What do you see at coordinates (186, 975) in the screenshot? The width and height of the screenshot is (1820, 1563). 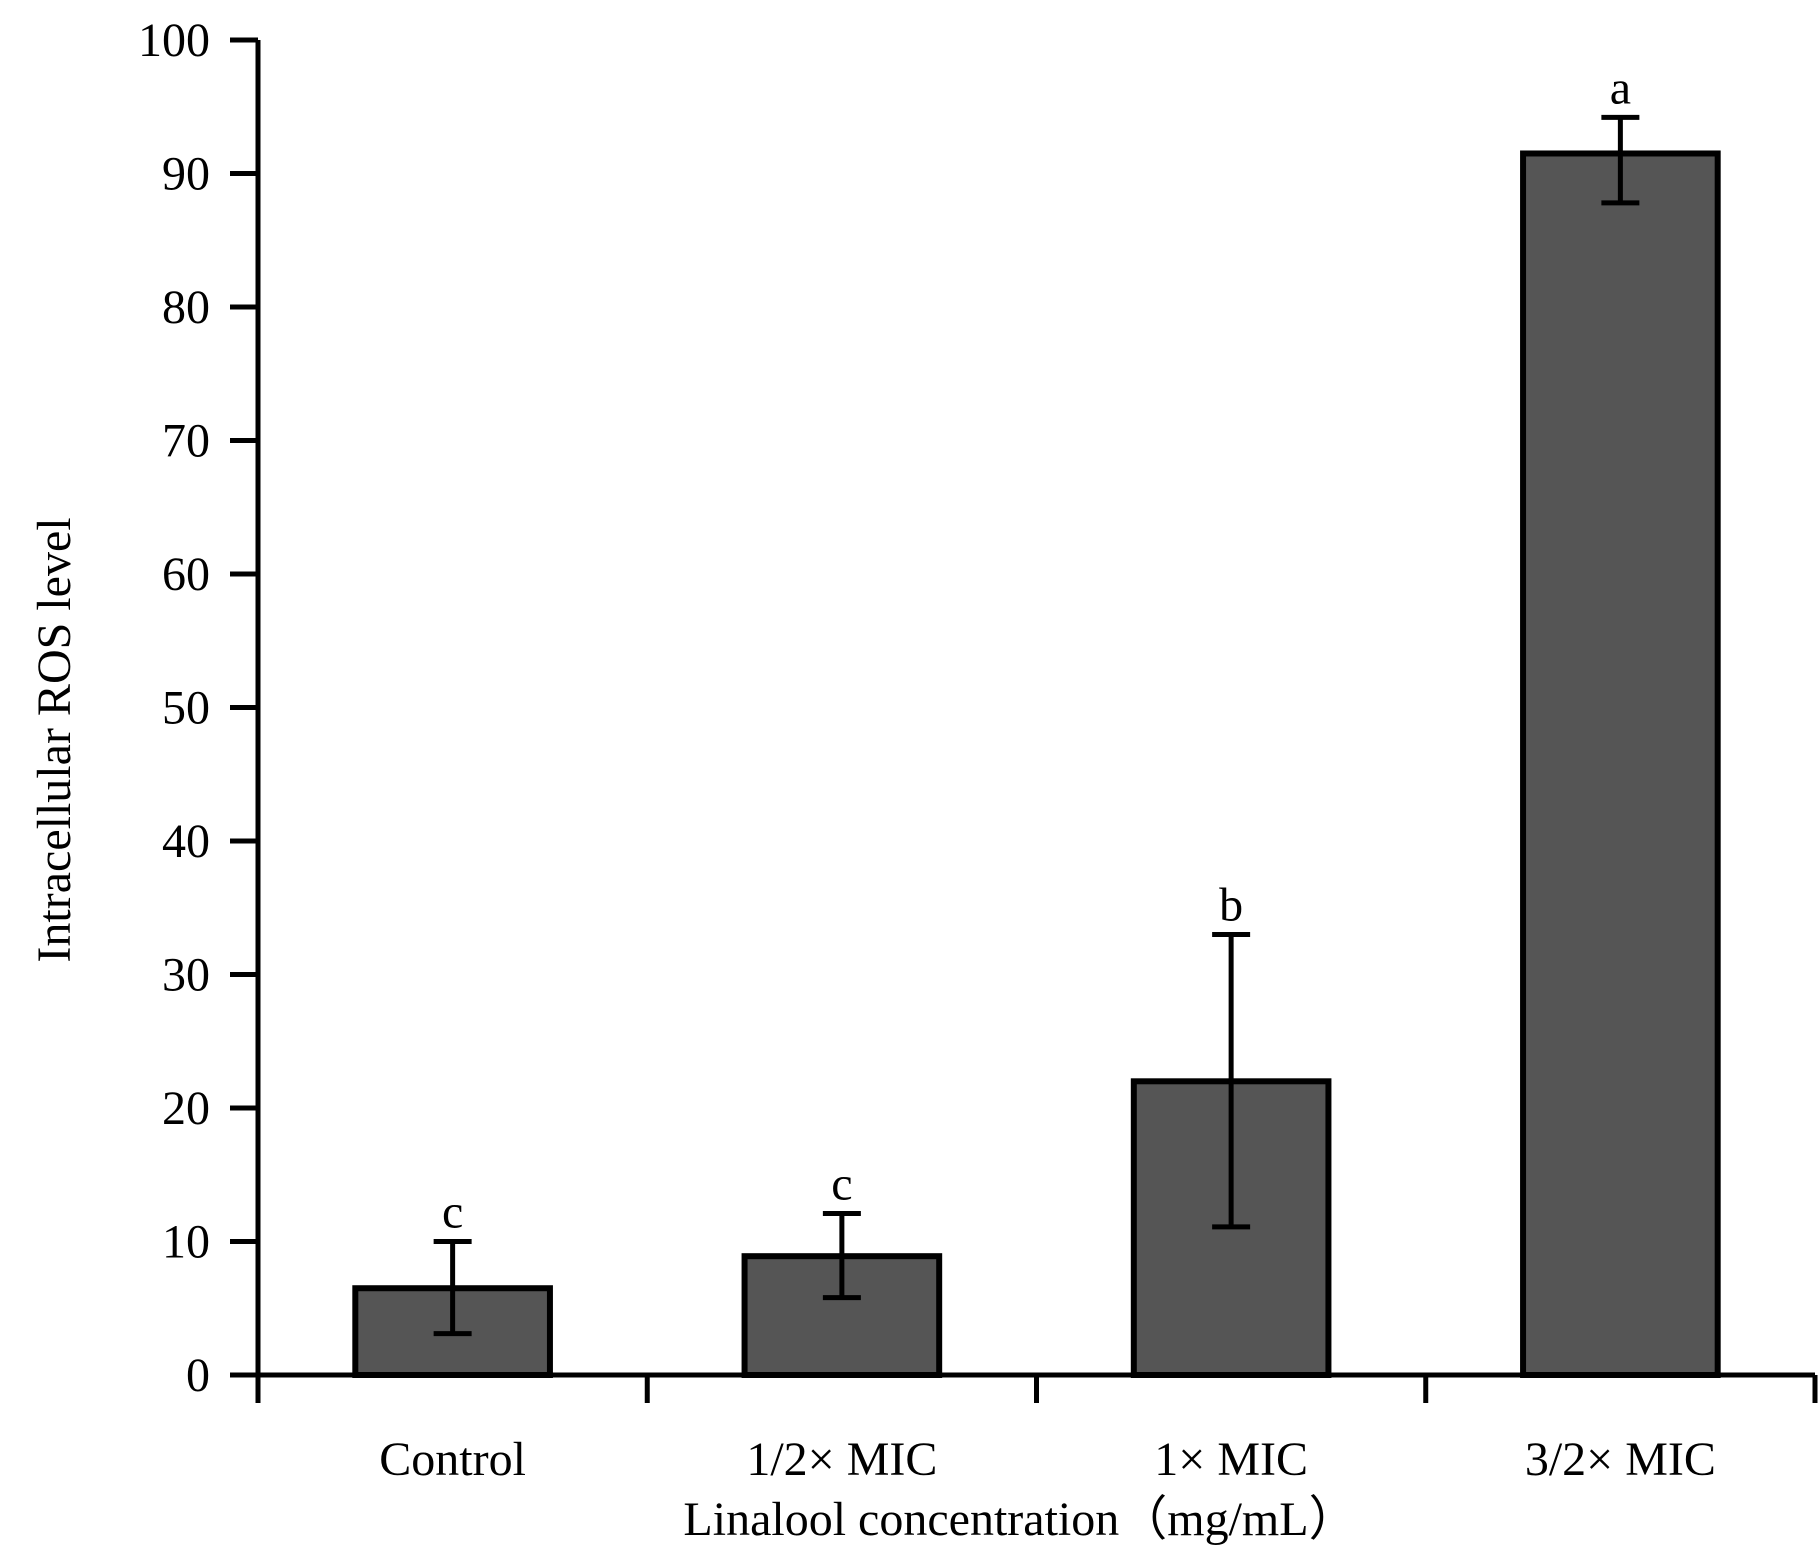 I see `y-tick-label: 30` at bounding box center [186, 975].